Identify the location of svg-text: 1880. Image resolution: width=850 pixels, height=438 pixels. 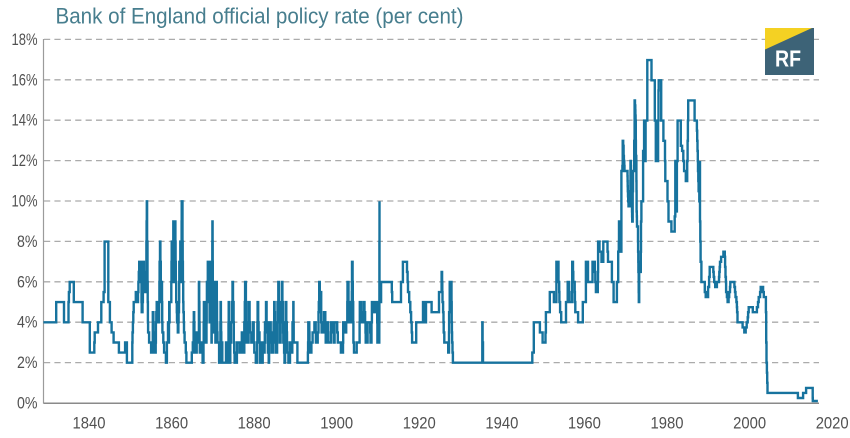
(254, 423).